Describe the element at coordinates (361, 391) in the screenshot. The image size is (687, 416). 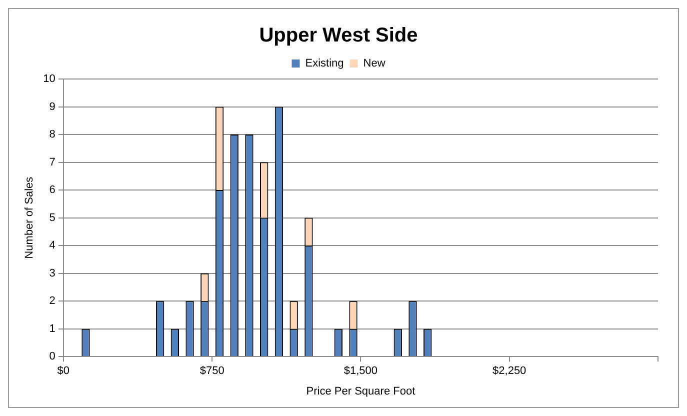
I see `x-axis-title: Price Per Square Foot` at that location.